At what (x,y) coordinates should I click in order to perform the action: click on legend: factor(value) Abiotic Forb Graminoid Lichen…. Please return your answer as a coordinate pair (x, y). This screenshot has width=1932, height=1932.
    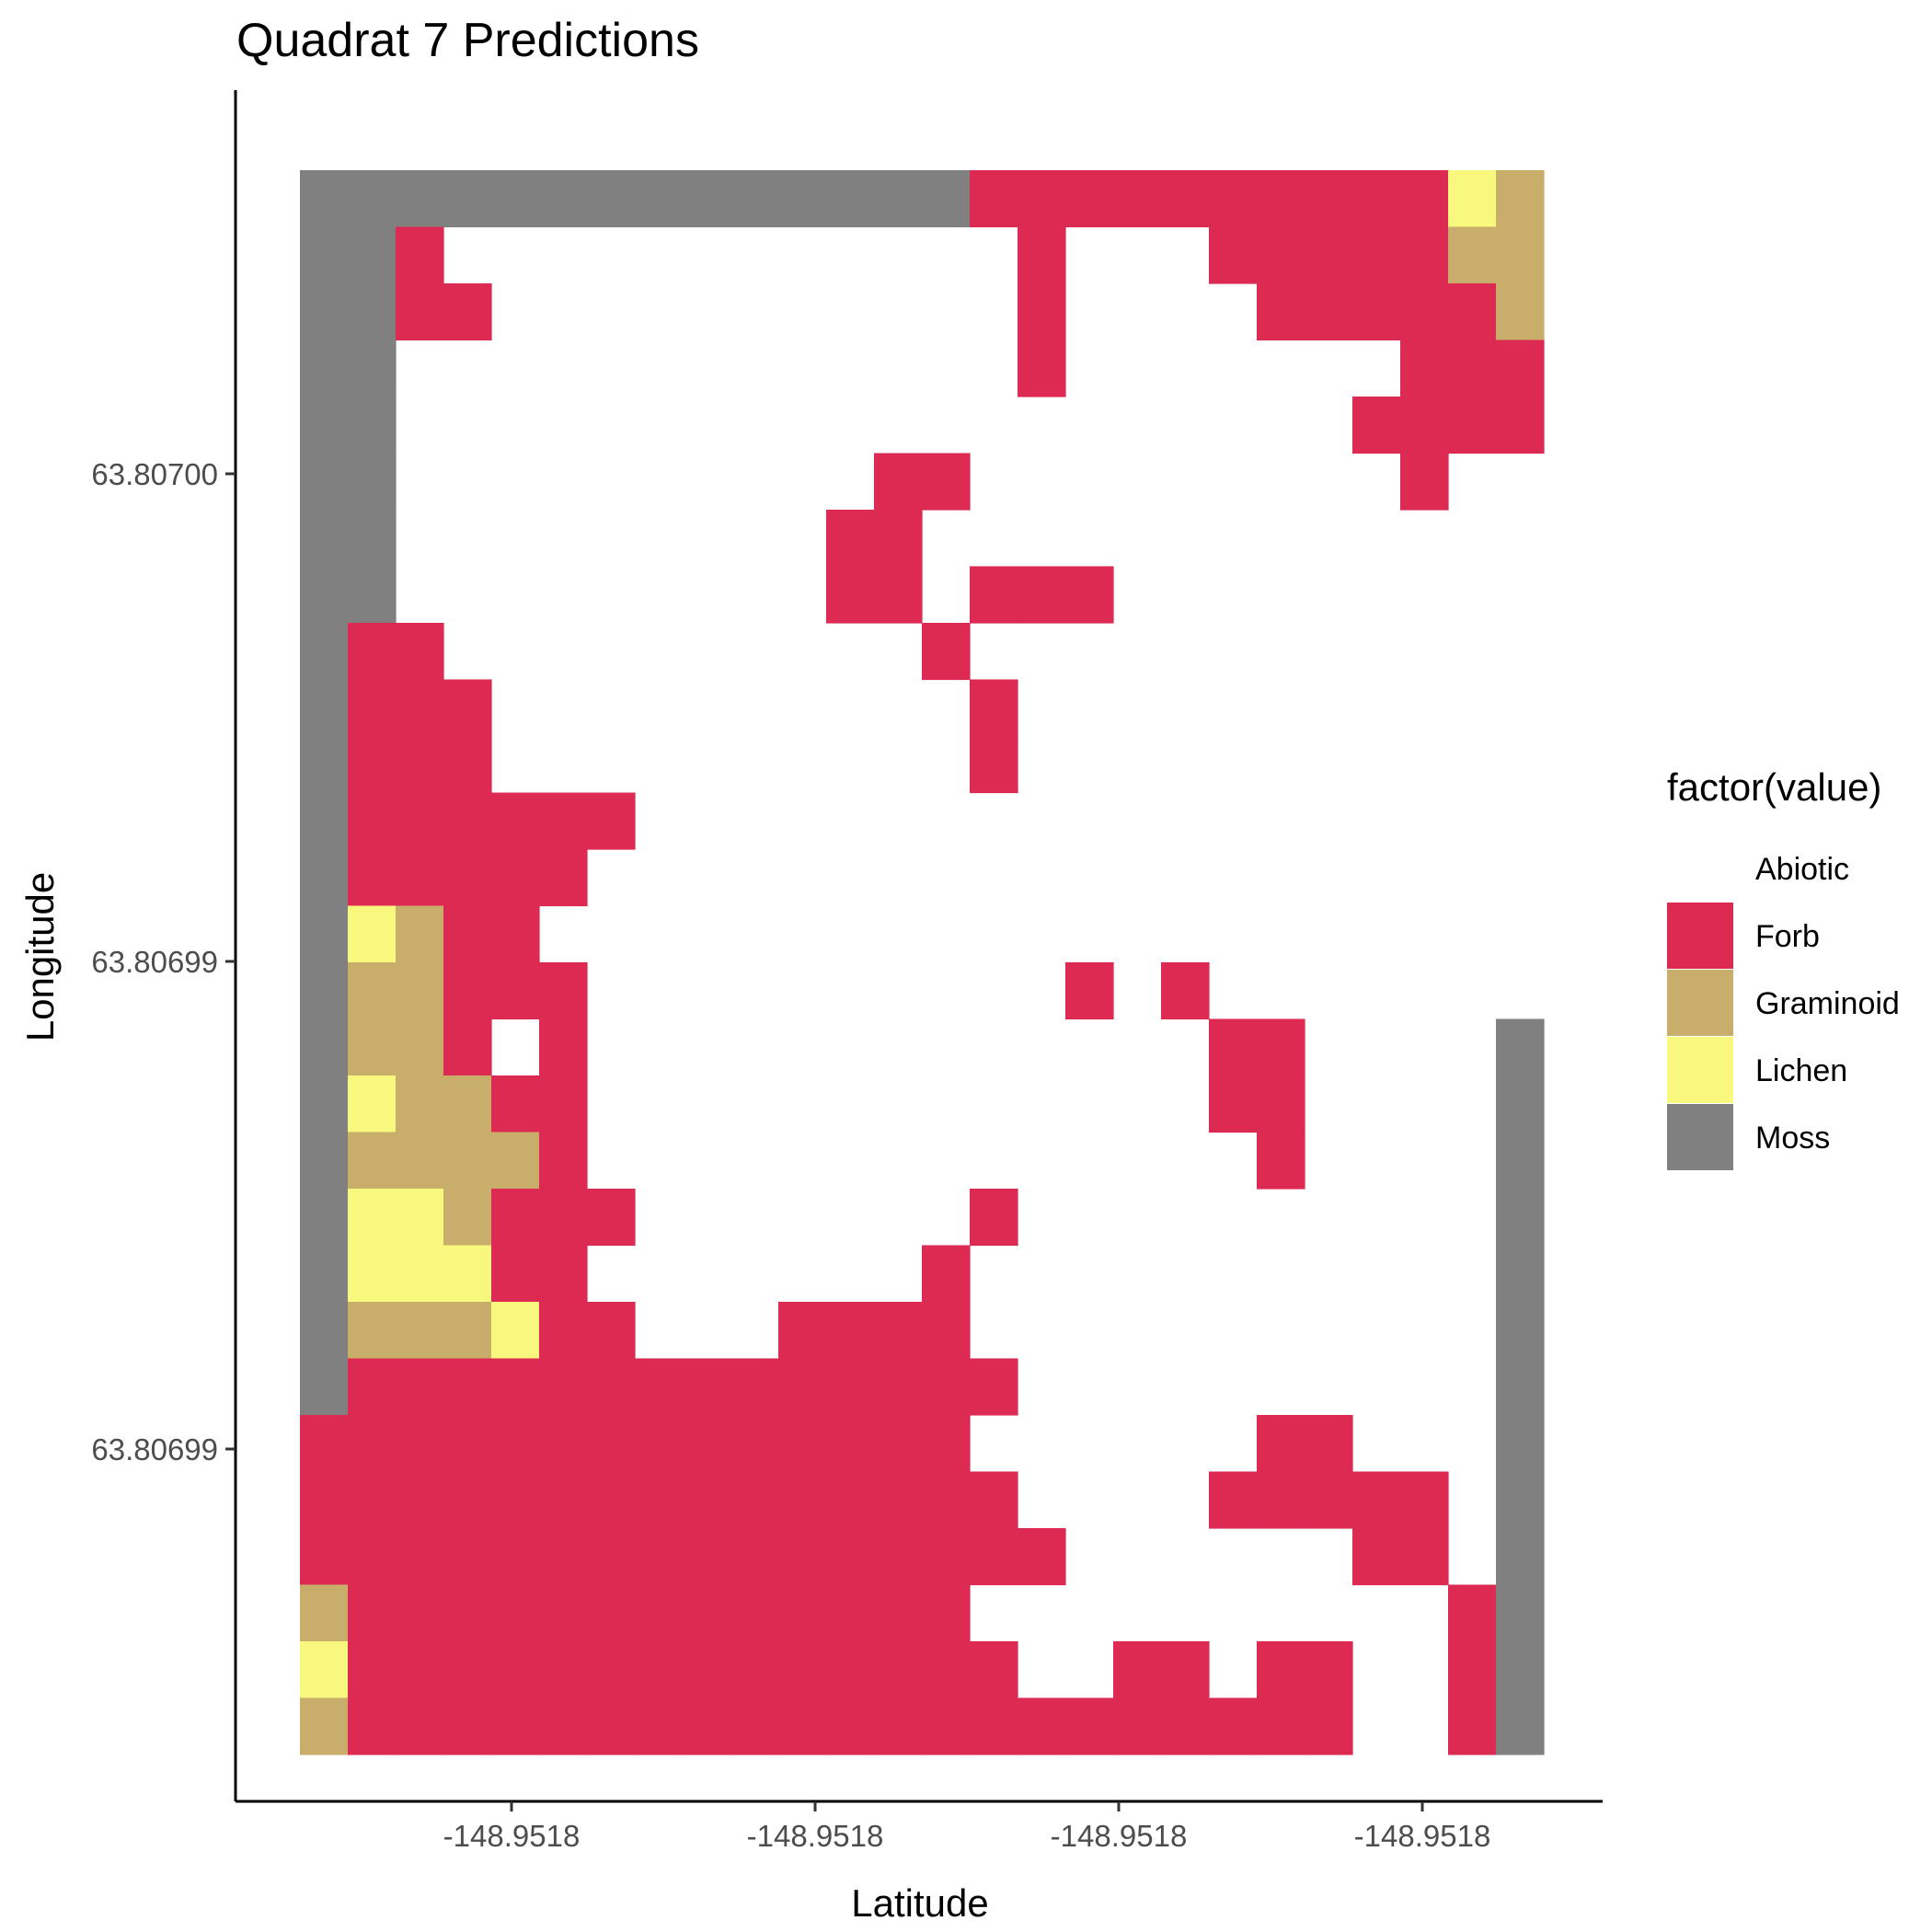
    Looking at the image, I should click on (1783, 968).